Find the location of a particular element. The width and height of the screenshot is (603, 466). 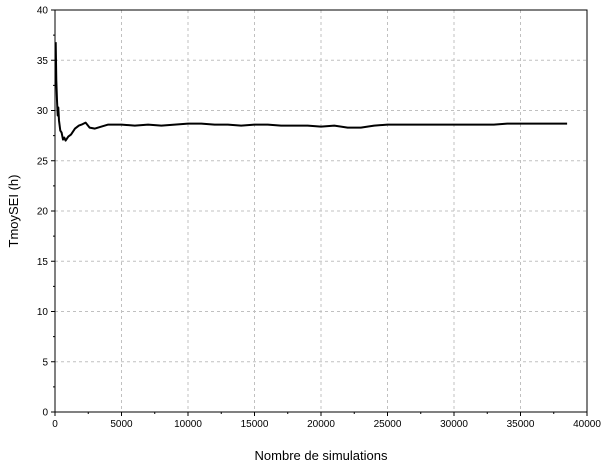

y-tick-label: 35 is located at coordinates (43, 61).